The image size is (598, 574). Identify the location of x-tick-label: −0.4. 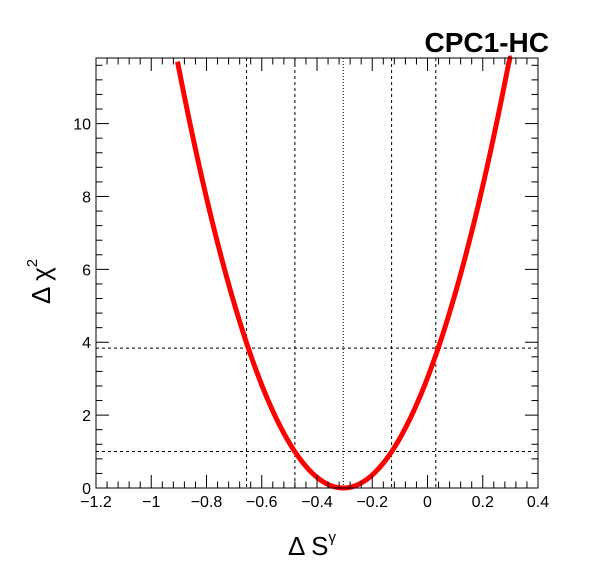
(317, 502).